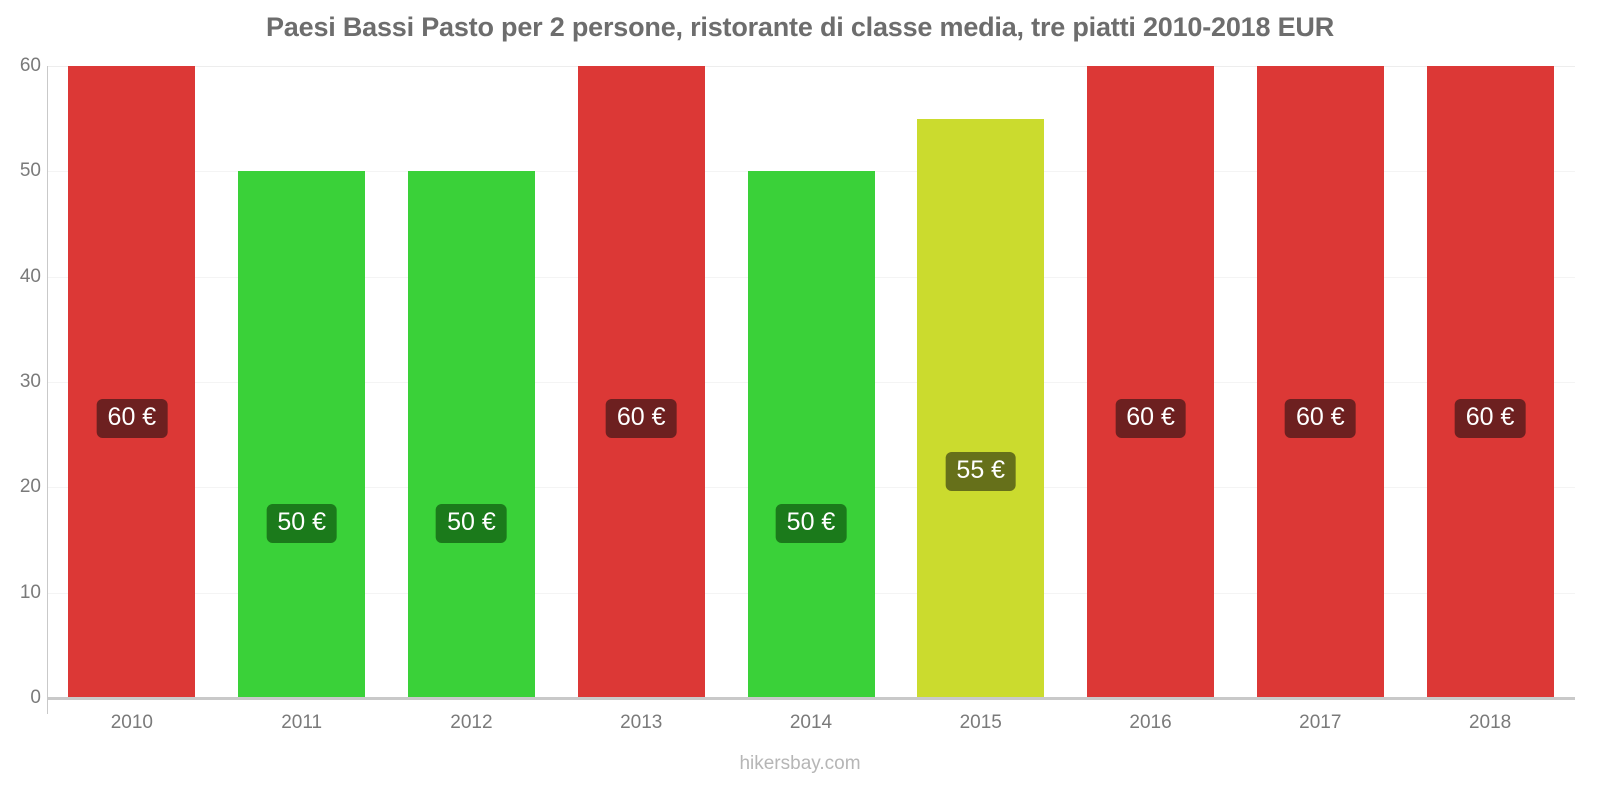 This screenshot has width=1600, height=800. Describe the element at coordinates (811, 698) in the screenshot. I see `x-axis-spine` at that location.